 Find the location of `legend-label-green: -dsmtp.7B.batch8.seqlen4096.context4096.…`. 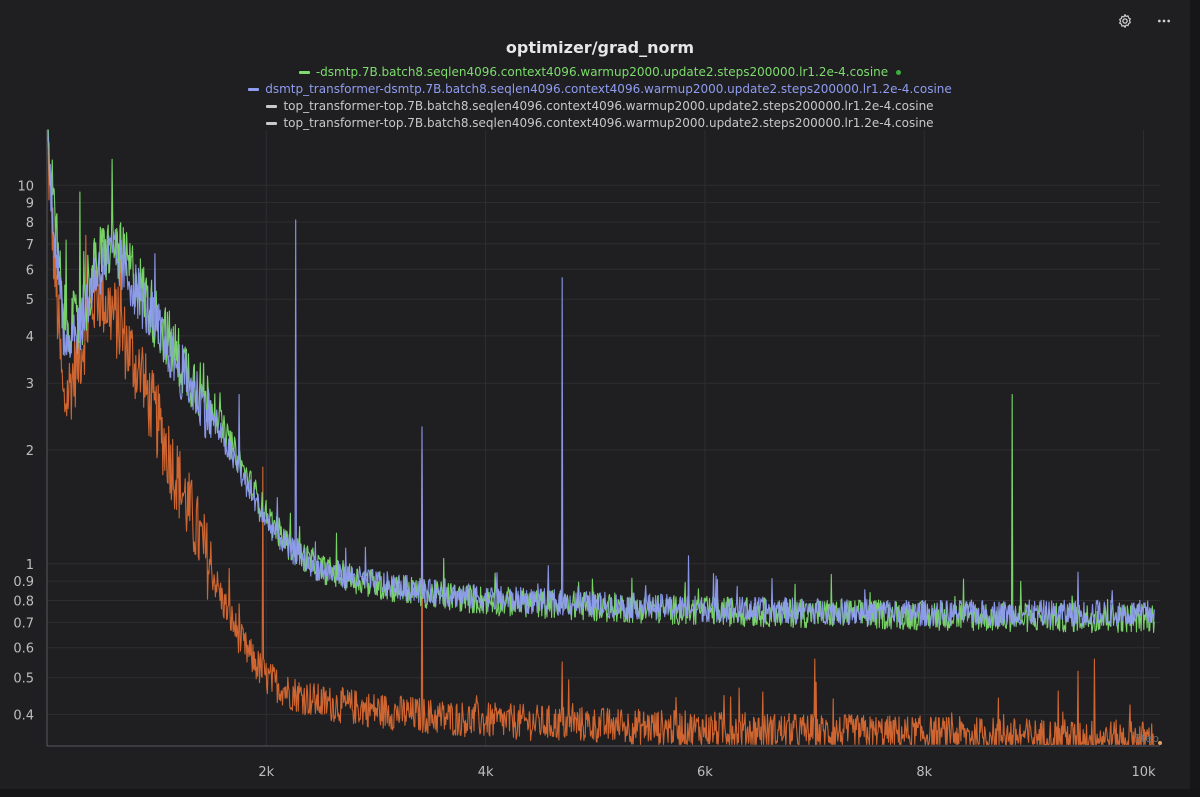

legend-label-green: -dsmtp.7B.batch8.seqlen4096.context4096.… is located at coordinates (602, 72).